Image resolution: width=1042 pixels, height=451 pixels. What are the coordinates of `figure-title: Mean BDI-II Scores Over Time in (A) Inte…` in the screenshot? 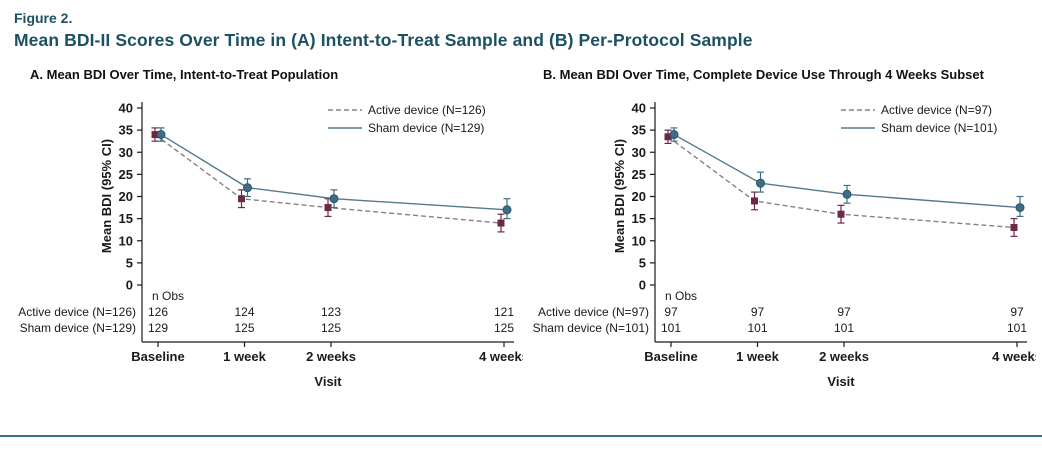 It's located at (383, 40).